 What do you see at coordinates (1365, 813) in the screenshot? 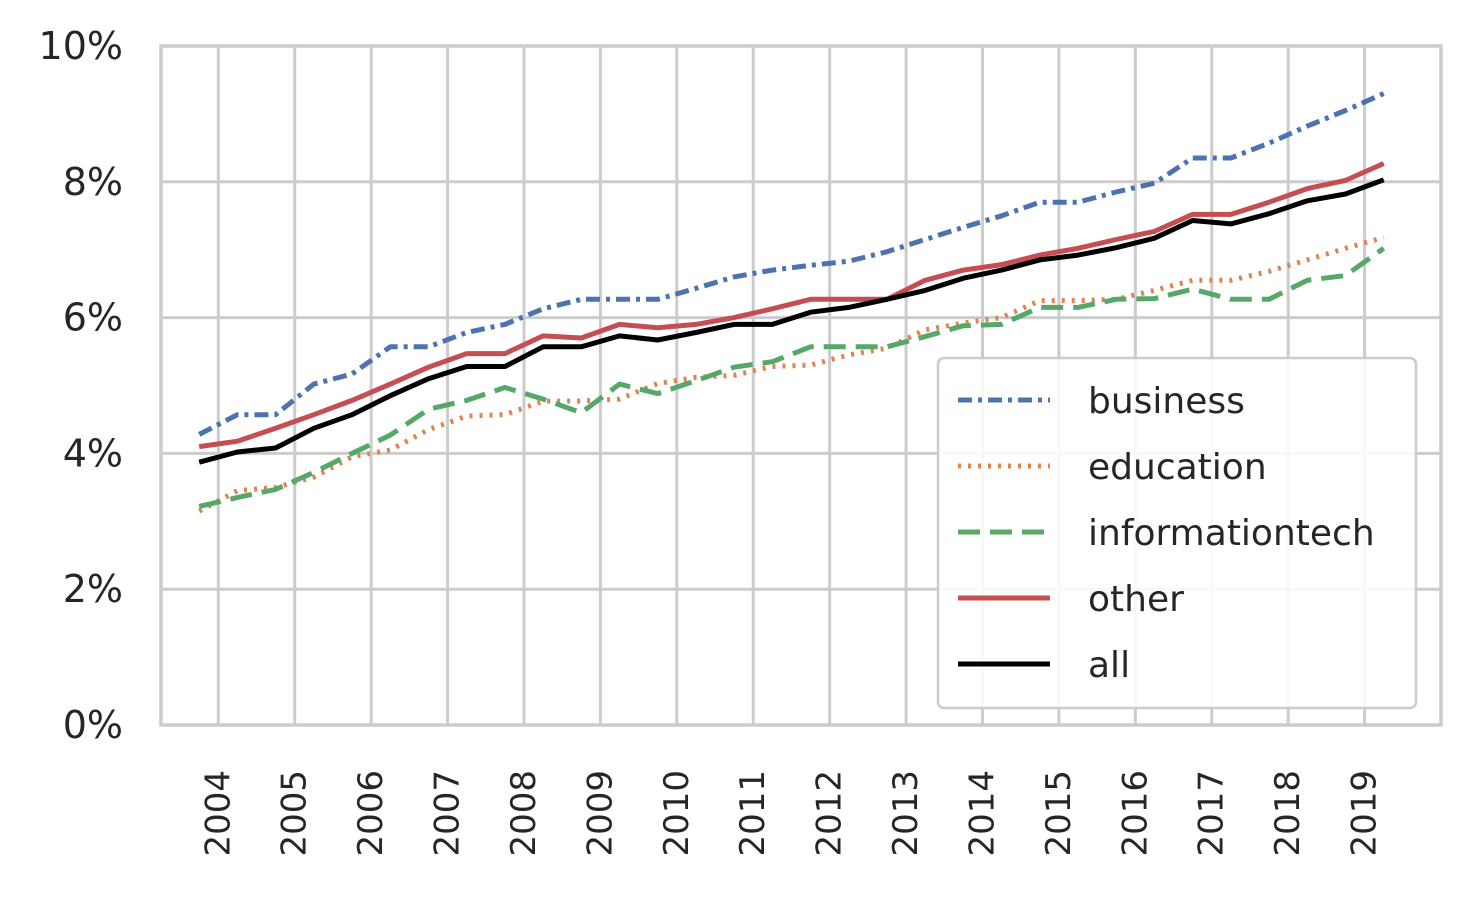
I see `x-tick-label: 2019` at bounding box center [1365, 813].